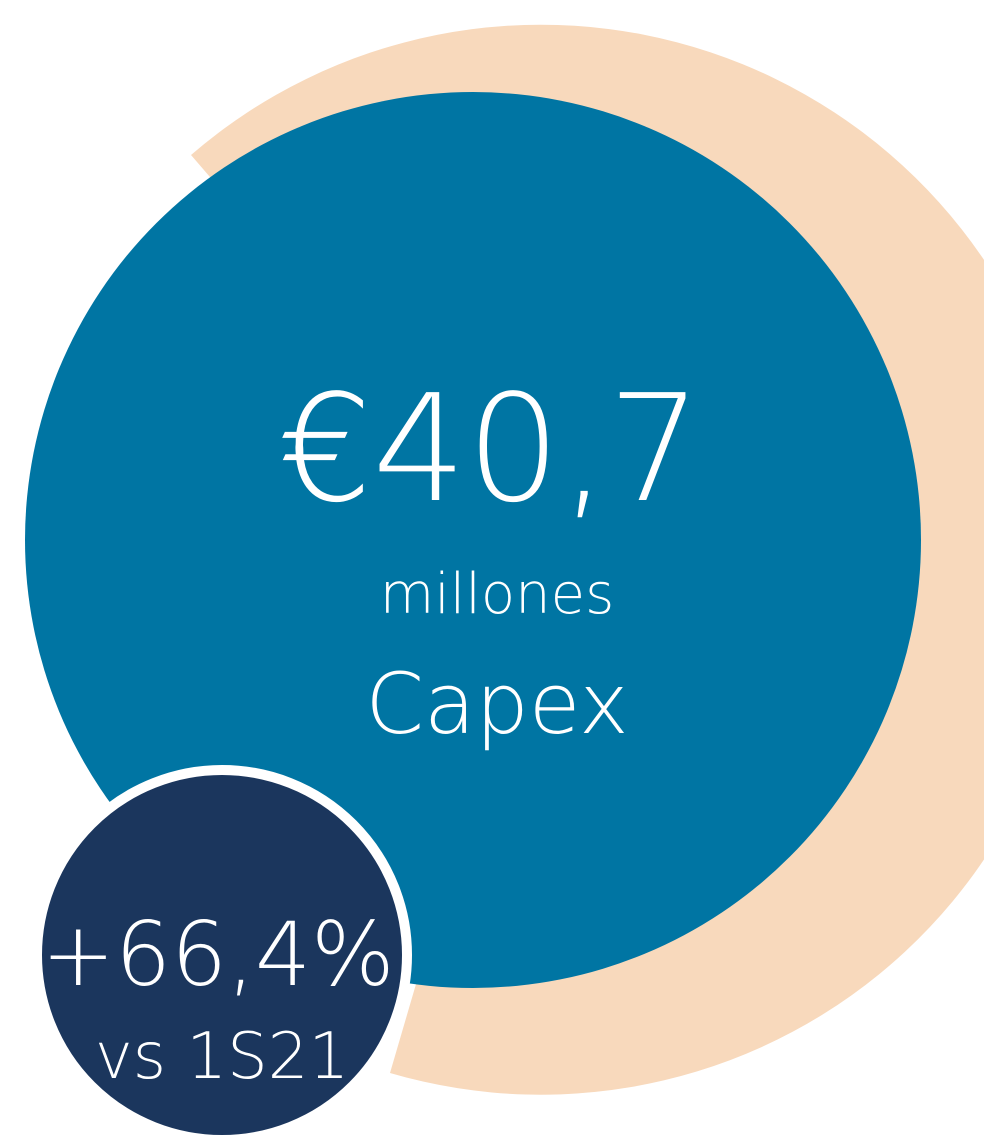 The height and width of the screenshot is (1141, 984). I want to click on headline-label: Capex, so click(496, 704).